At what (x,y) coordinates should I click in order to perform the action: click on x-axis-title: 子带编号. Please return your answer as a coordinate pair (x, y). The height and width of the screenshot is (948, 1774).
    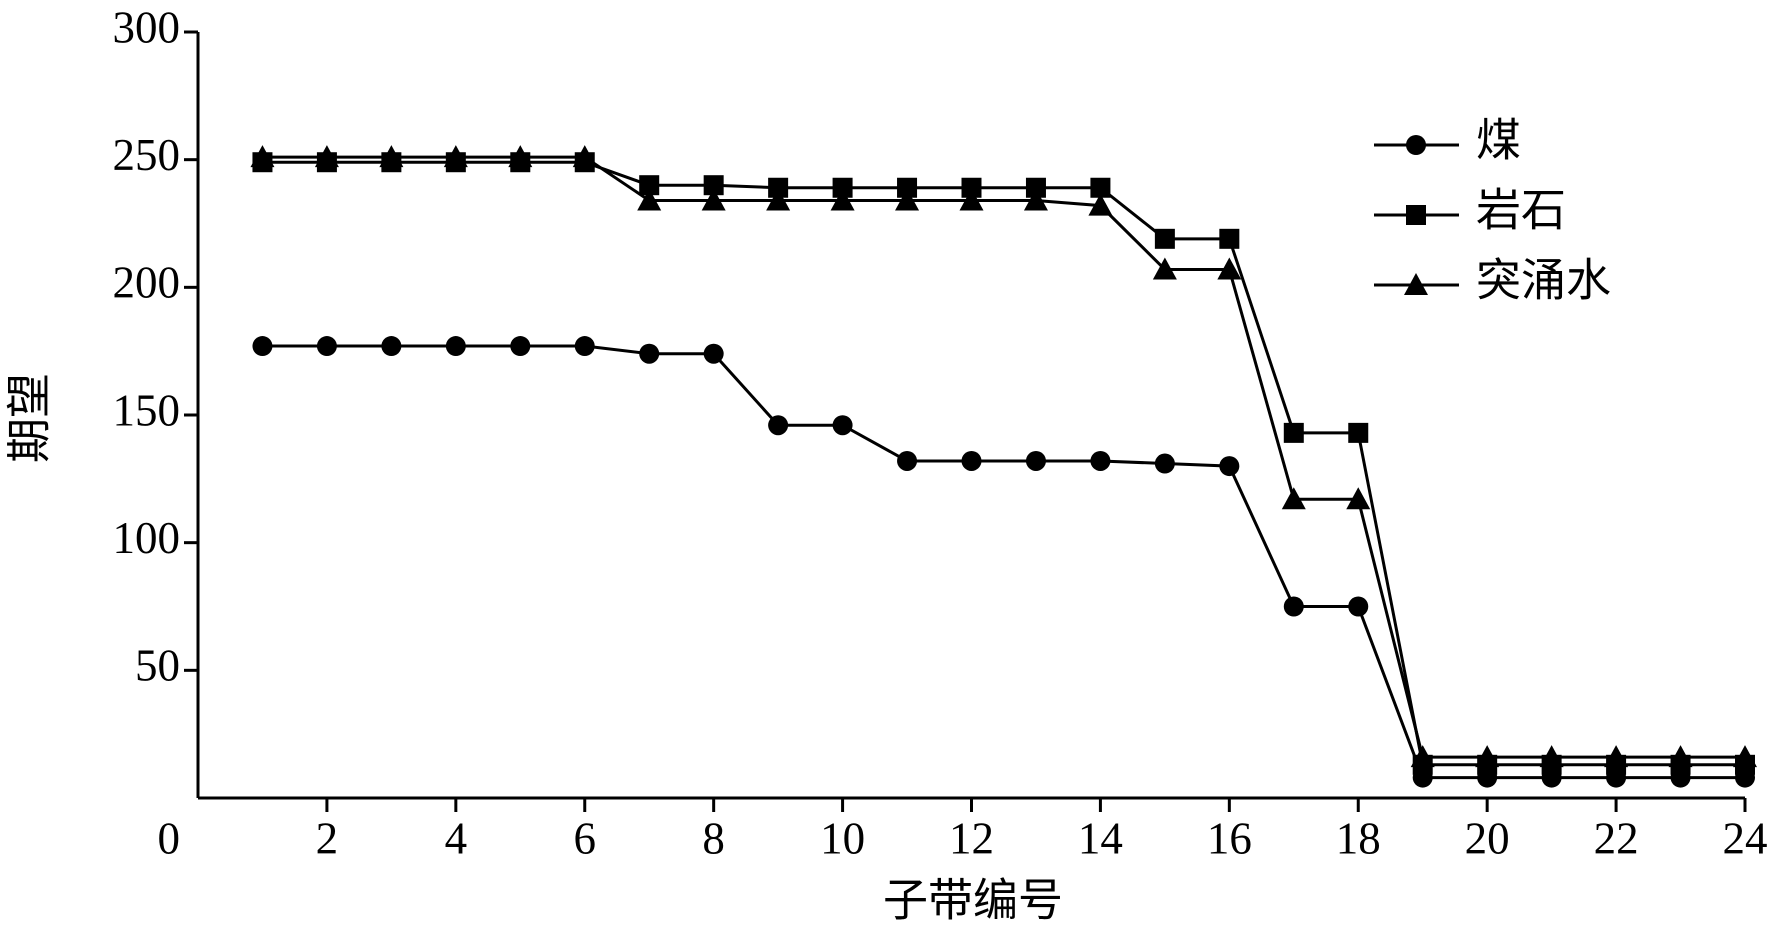
    Looking at the image, I should click on (973, 900).